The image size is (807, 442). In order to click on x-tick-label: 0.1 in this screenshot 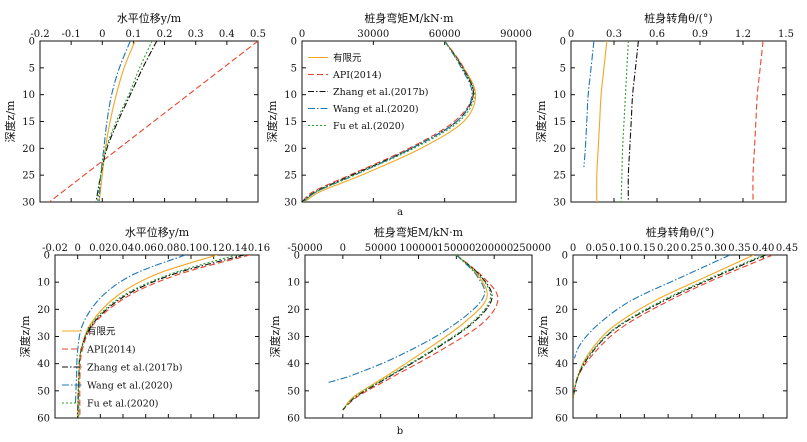, I will do `click(133, 34)`.